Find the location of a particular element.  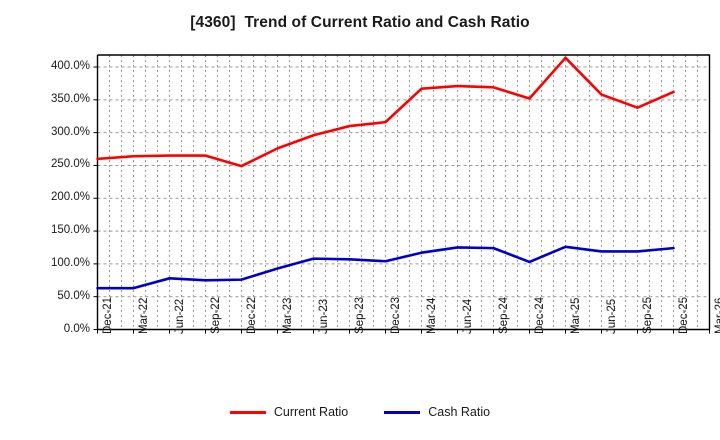

y-axis-tick-label: 200.0% is located at coordinates (70, 197).